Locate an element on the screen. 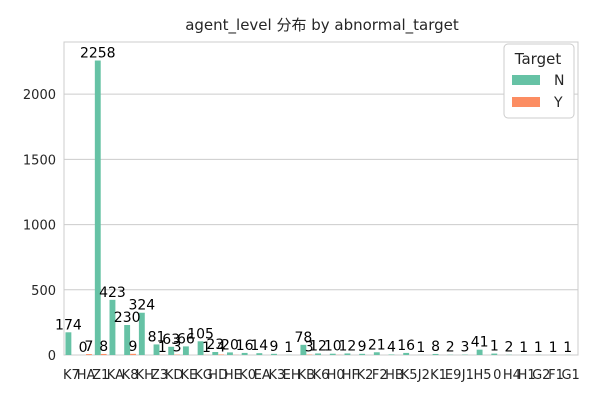  data-label-y: 7 is located at coordinates (89, 347).